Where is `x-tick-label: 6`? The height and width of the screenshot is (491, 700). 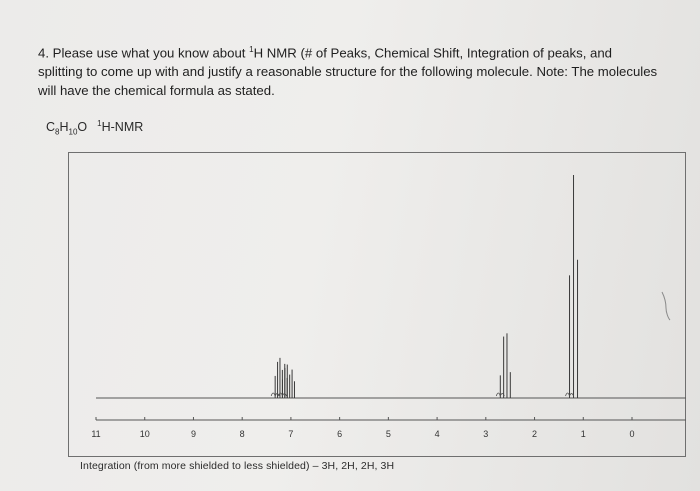
x-tick-label: 6 is located at coordinates (339, 434).